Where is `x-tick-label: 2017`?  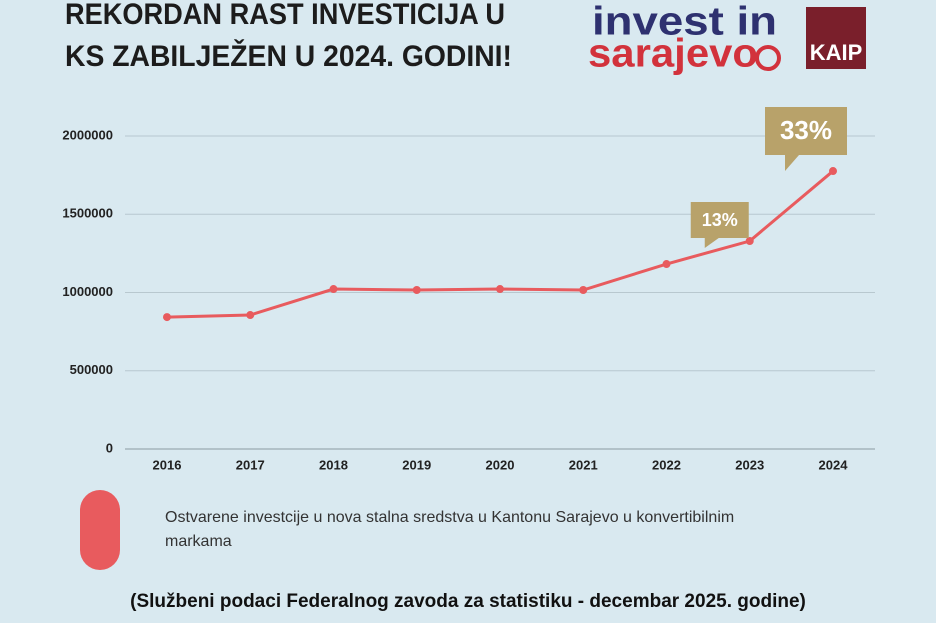
x-tick-label: 2017 is located at coordinates (250, 464).